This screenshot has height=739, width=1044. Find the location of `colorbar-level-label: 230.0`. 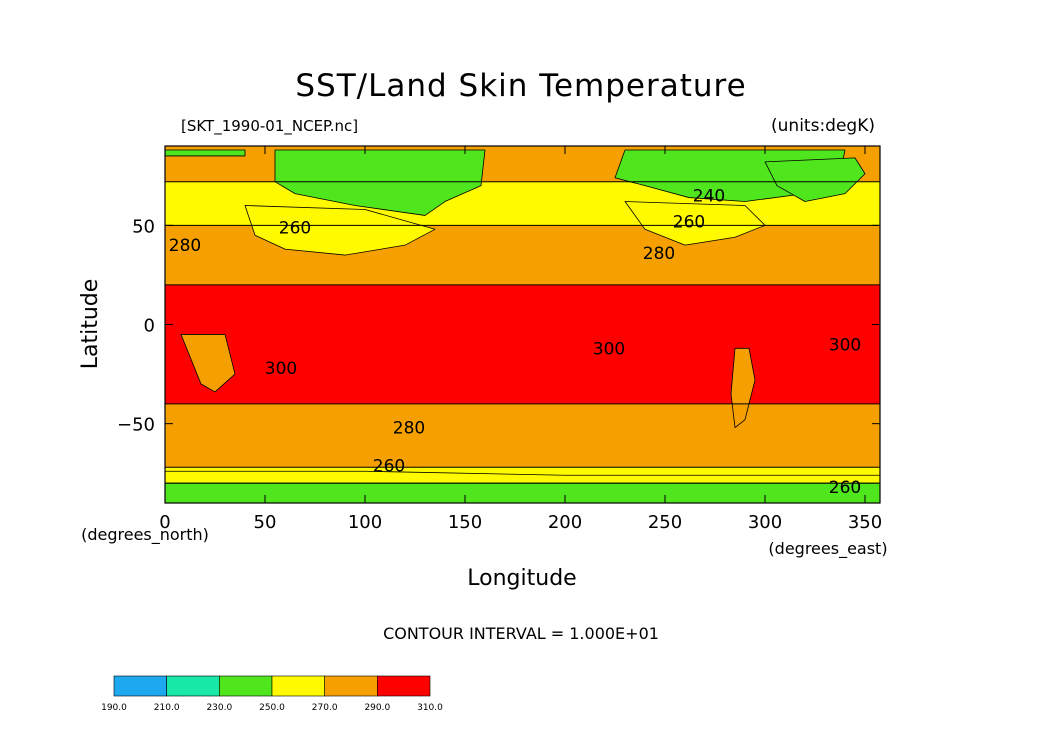

colorbar-level-label: 230.0 is located at coordinates (219, 708).